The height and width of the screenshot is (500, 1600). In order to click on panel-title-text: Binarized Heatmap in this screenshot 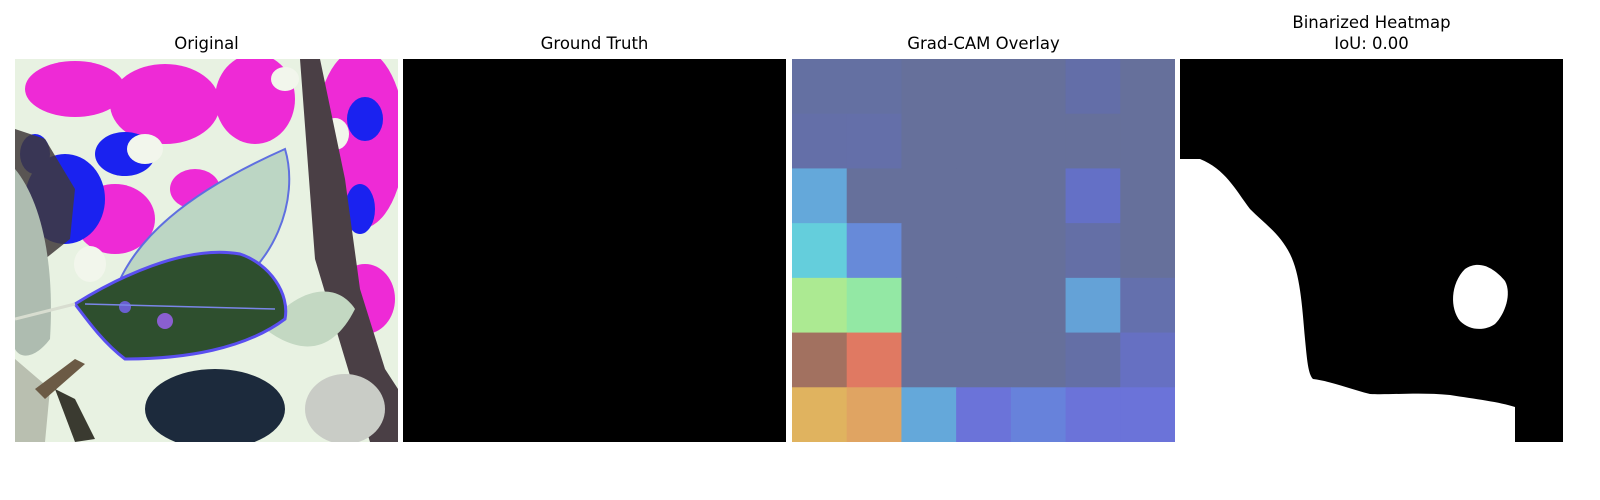, I will do `click(1371, 22)`.